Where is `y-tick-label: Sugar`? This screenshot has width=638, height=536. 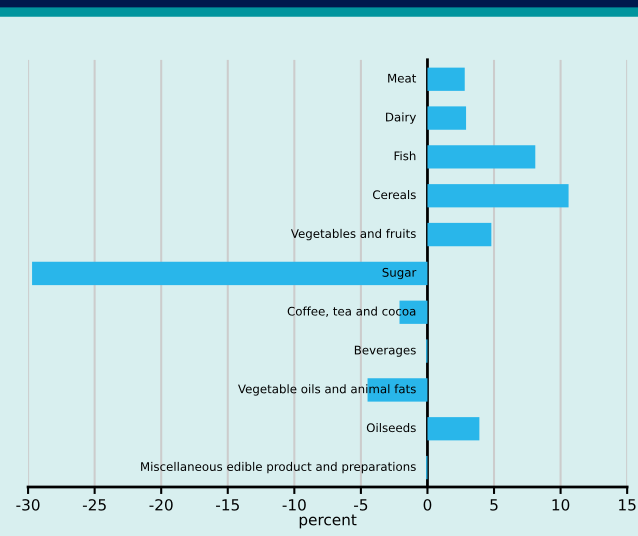 y-tick-label: Sugar is located at coordinates (399, 274).